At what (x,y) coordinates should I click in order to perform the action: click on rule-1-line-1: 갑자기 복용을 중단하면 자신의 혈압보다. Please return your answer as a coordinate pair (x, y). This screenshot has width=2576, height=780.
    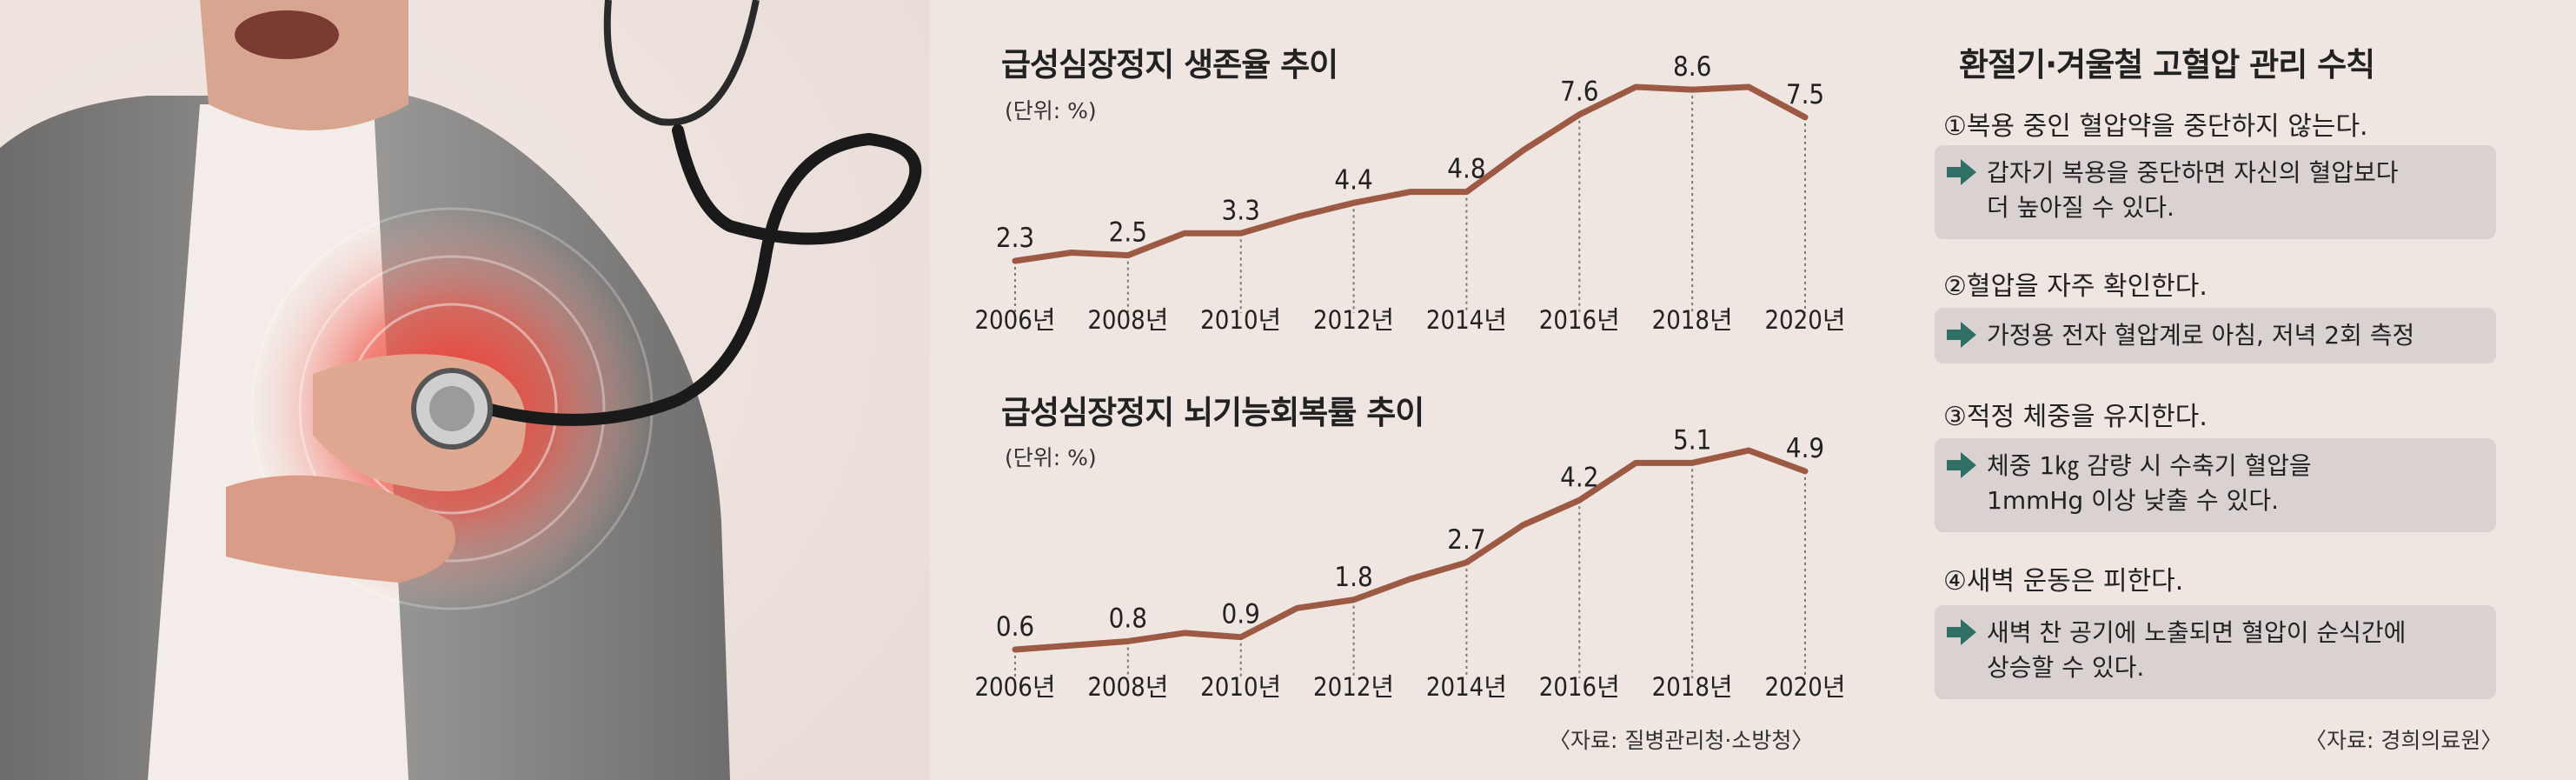
    Looking at the image, I should click on (2193, 172).